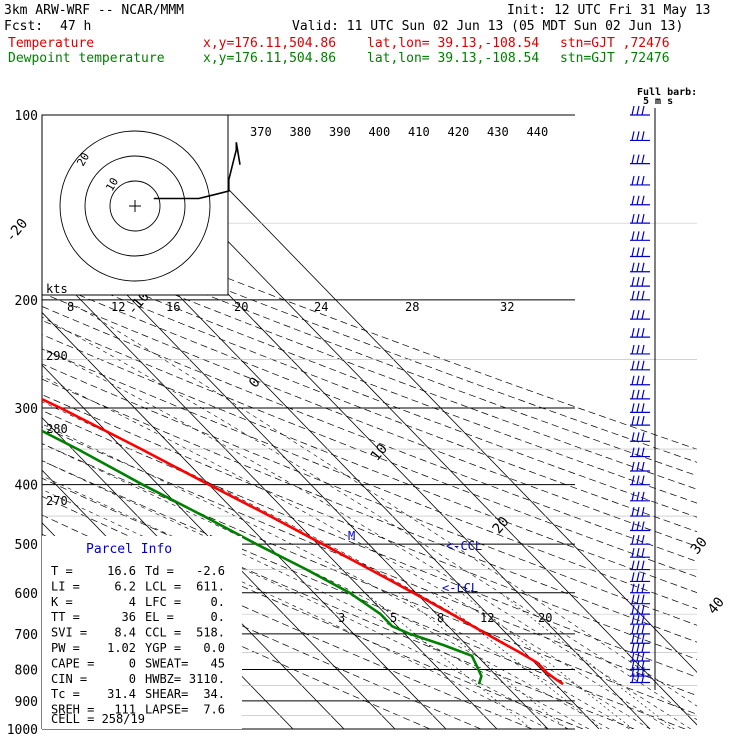 The image size is (740, 740). What do you see at coordinates (460, 588) in the screenshot?
I see `lcl-marker: <-LCL` at bounding box center [460, 588].